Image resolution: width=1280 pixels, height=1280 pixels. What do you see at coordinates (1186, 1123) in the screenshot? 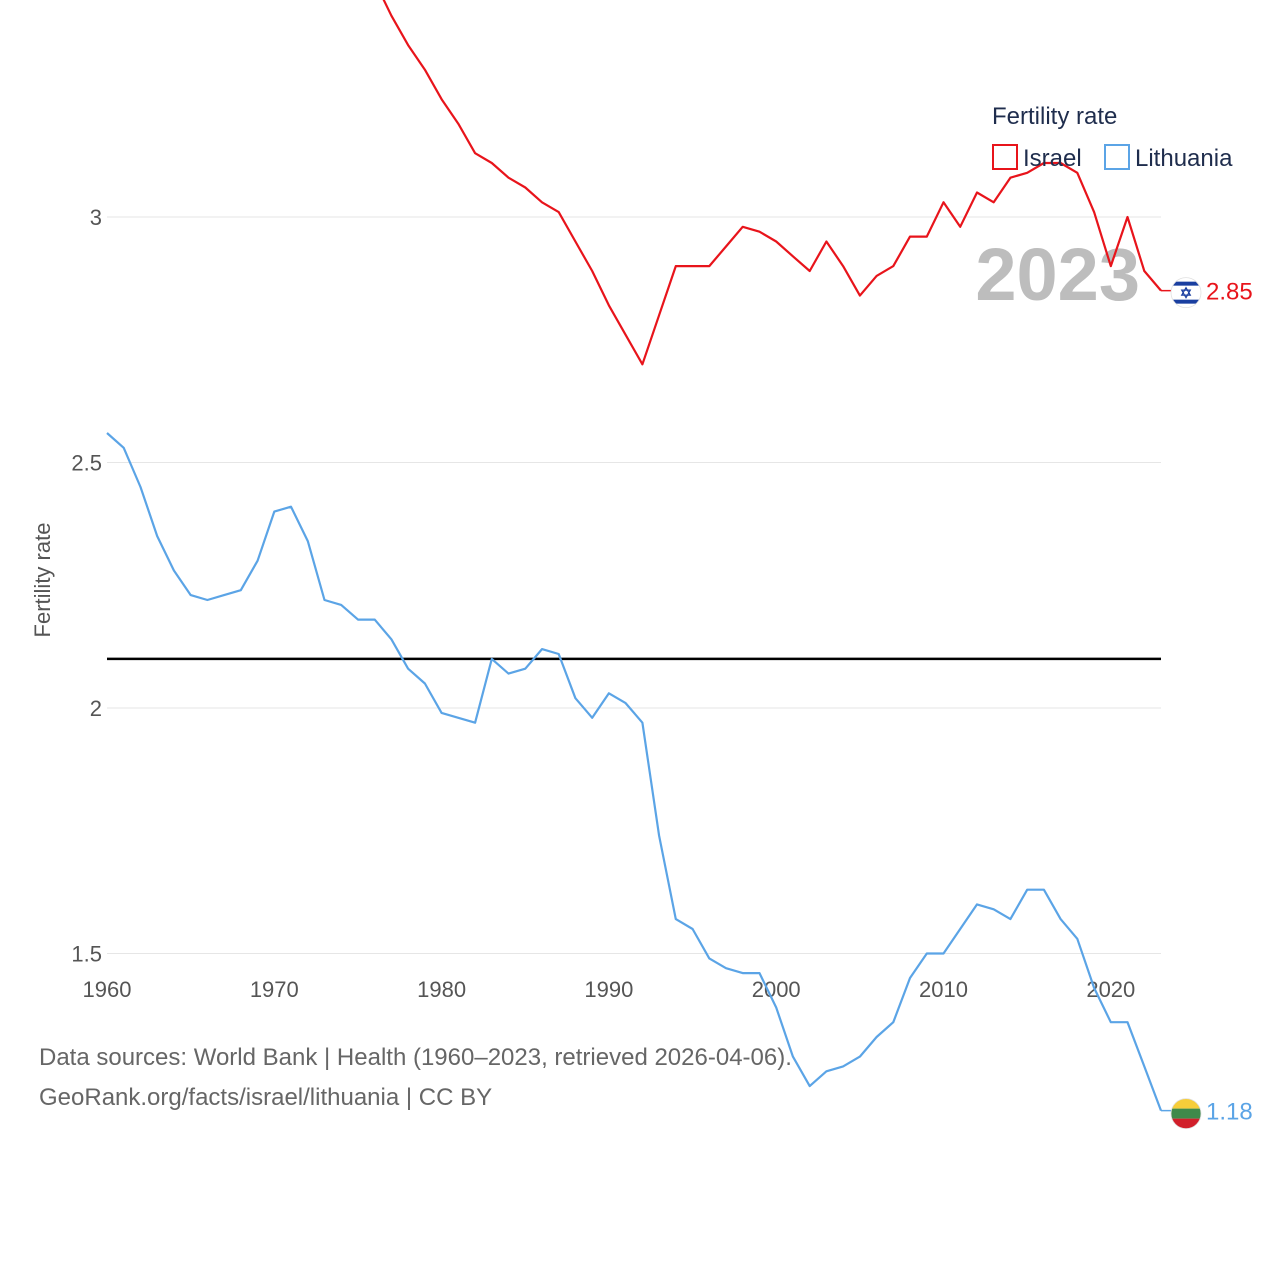
I see `flag-stripe-red` at bounding box center [1186, 1123].